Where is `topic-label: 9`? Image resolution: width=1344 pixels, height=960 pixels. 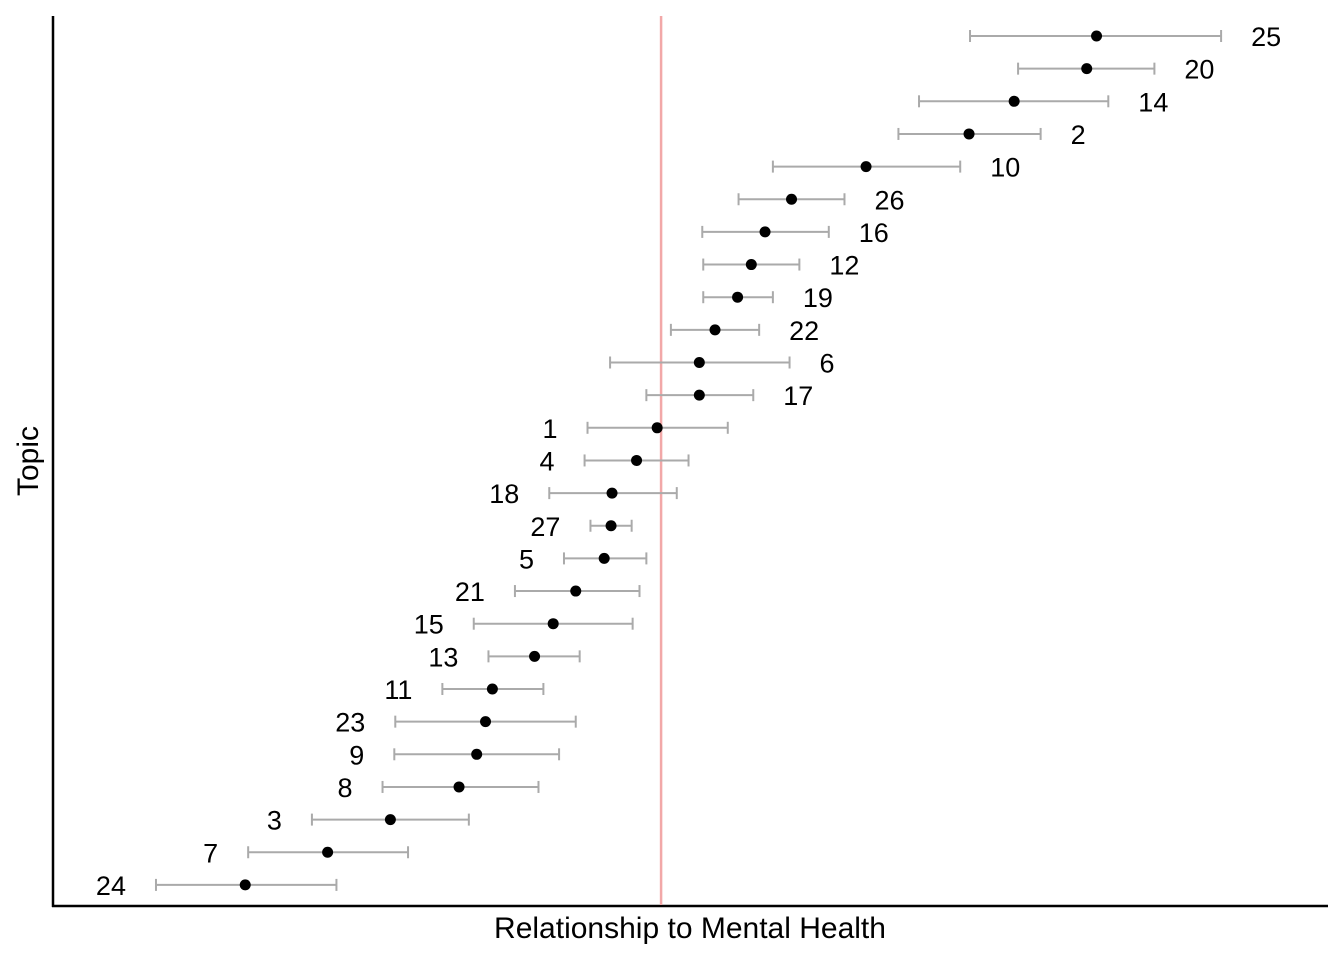 topic-label: 9 is located at coordinates (356, 755).